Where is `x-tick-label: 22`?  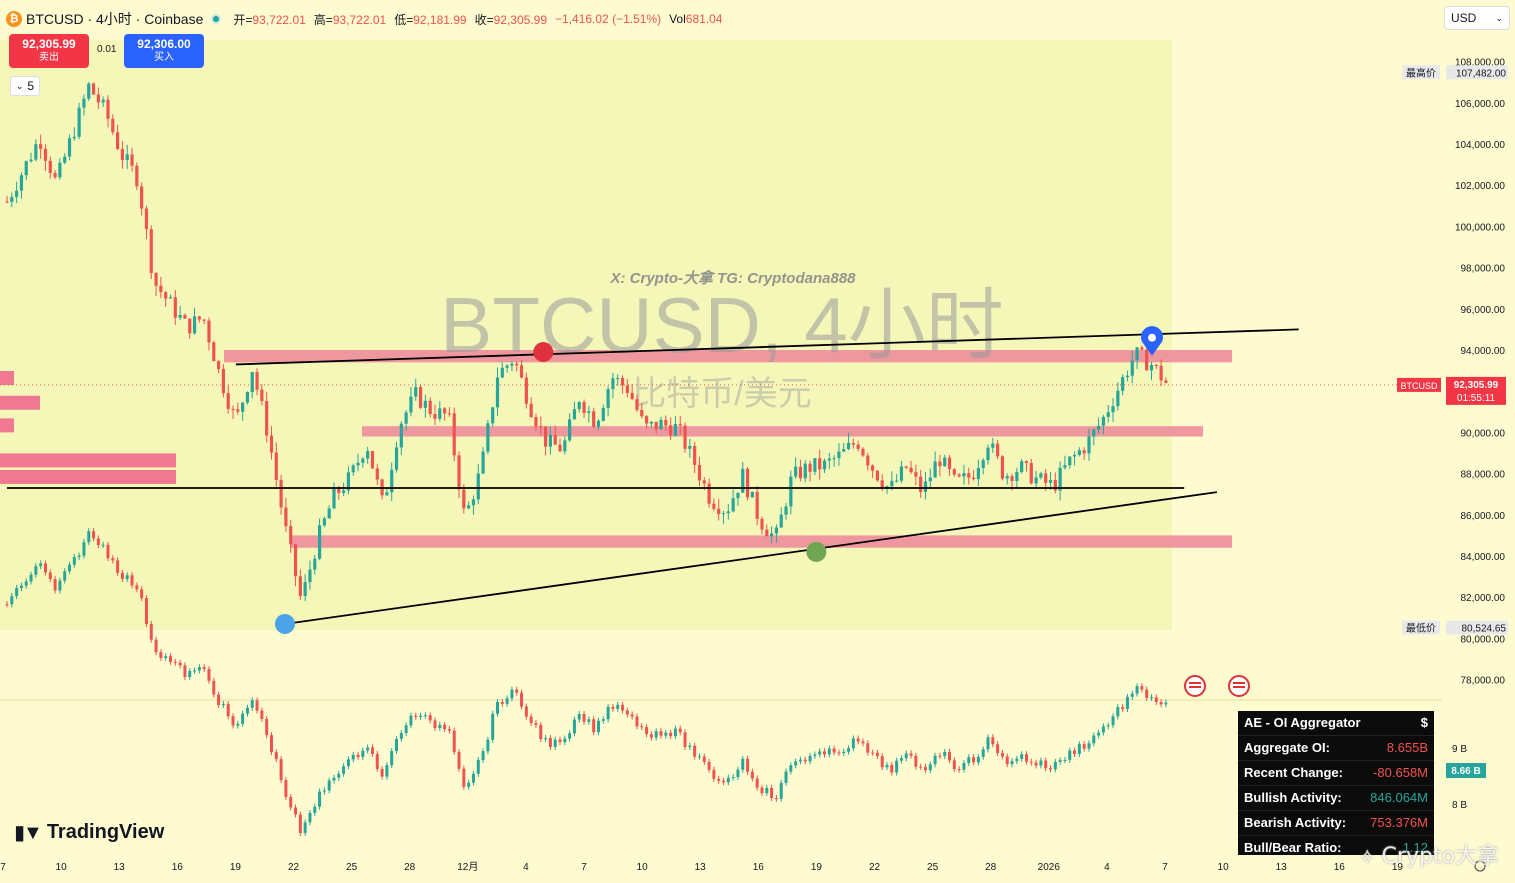
x-tick-label: 22 is located at coordinates (875, 867).